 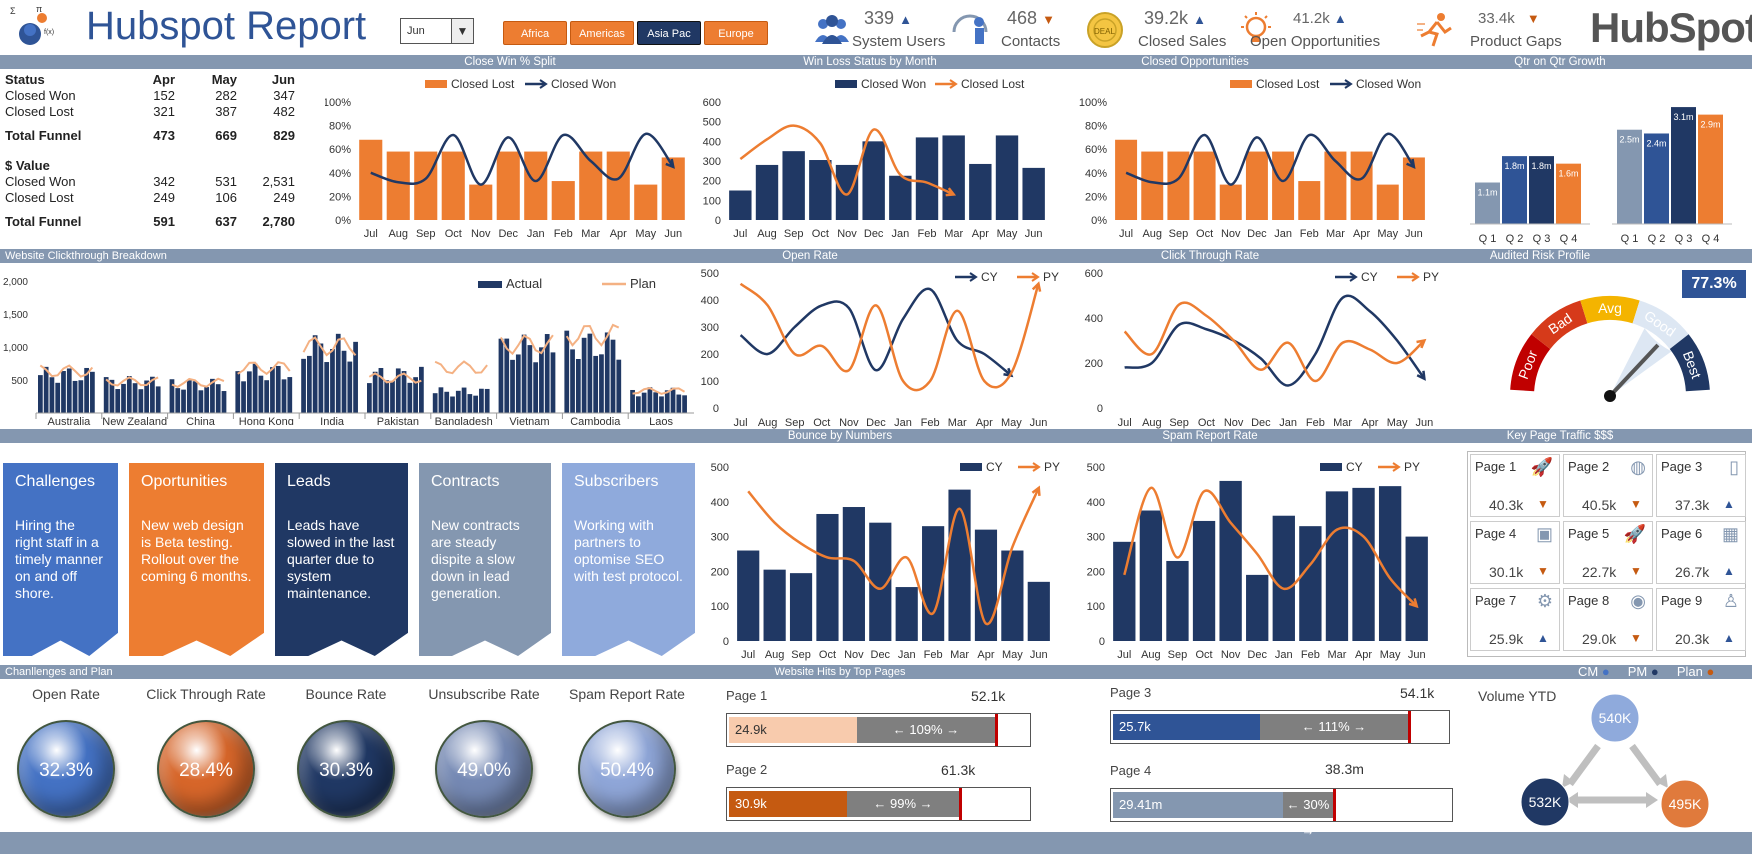 What do you see at coordinates (1701, 485) in the screenshot?
I see `key-page-cell: Page 3 ▯ 37.3k ▲` at bounding box center [1701, 485].